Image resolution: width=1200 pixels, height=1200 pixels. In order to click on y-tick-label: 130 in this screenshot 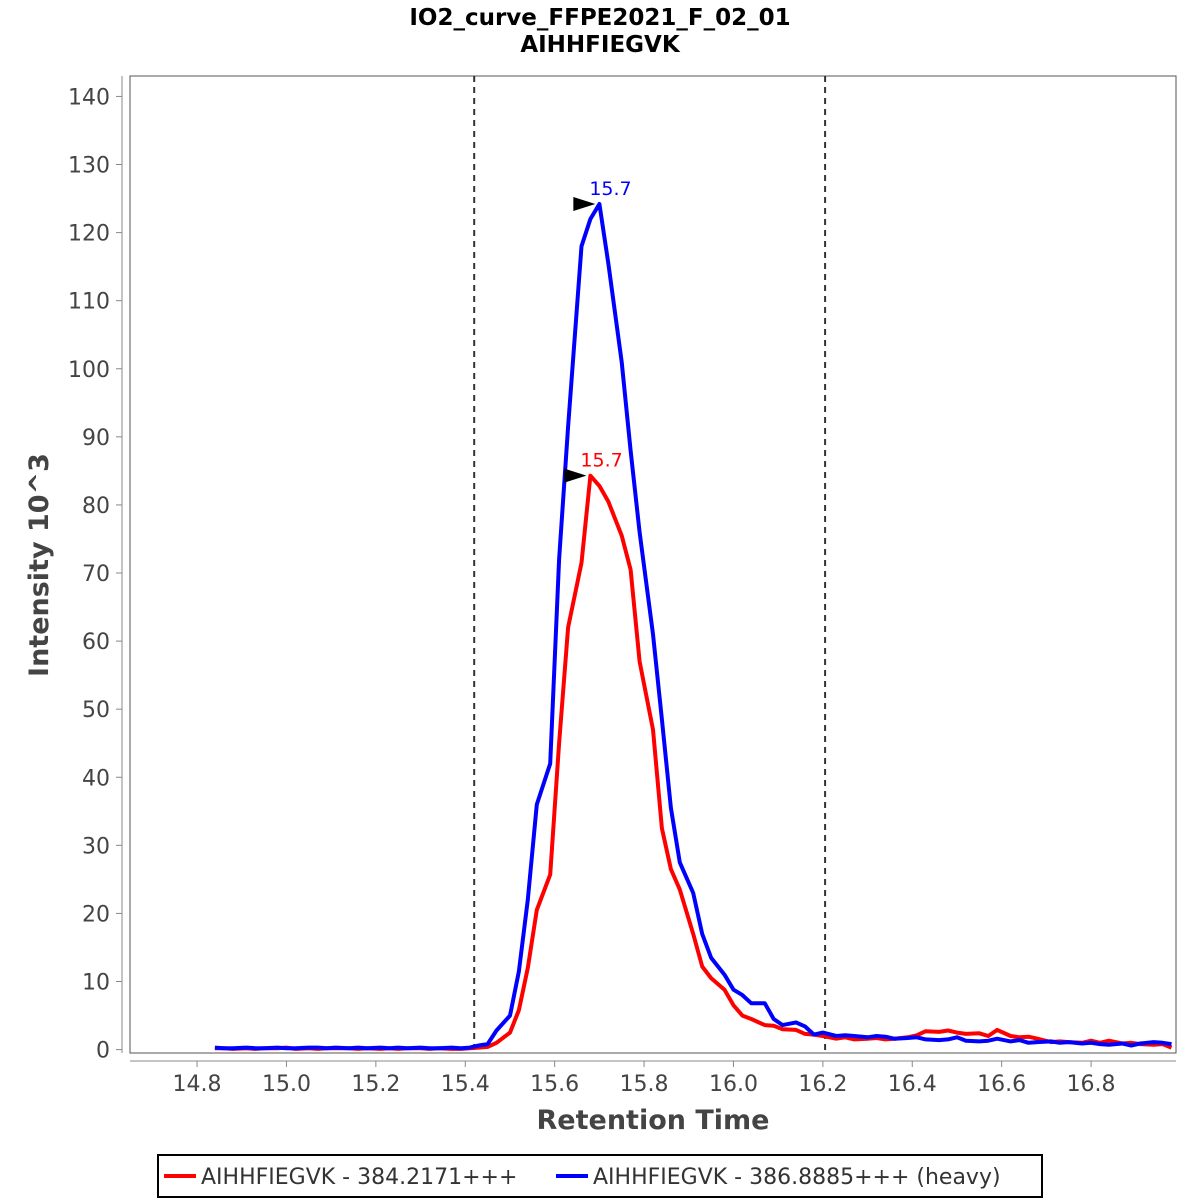, I will do `click(89, 166)`.